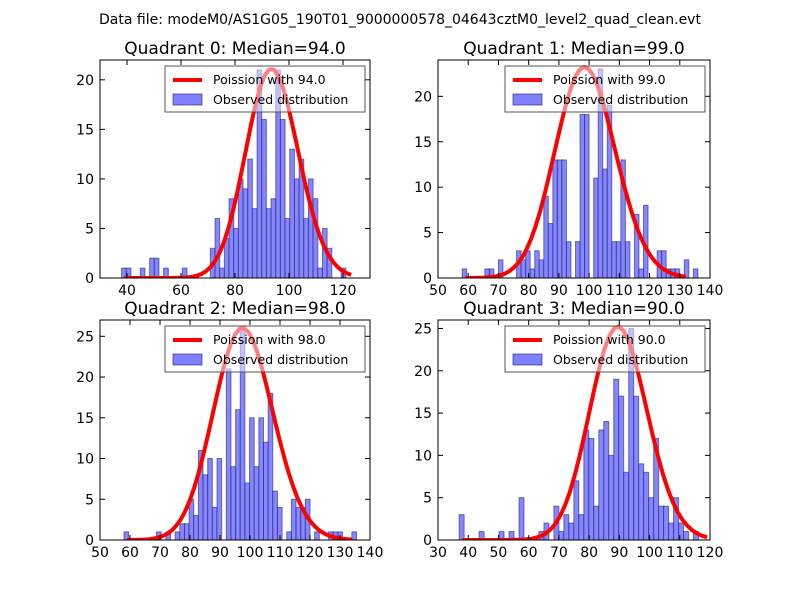 Image resolution: width=800 pixels, height=600 pixels. What do you see at coordinates (235, 49) in the screenshot?
I see `subplot-title: Quadrant 0: Median=94.0` at bounding box center [235, 49].